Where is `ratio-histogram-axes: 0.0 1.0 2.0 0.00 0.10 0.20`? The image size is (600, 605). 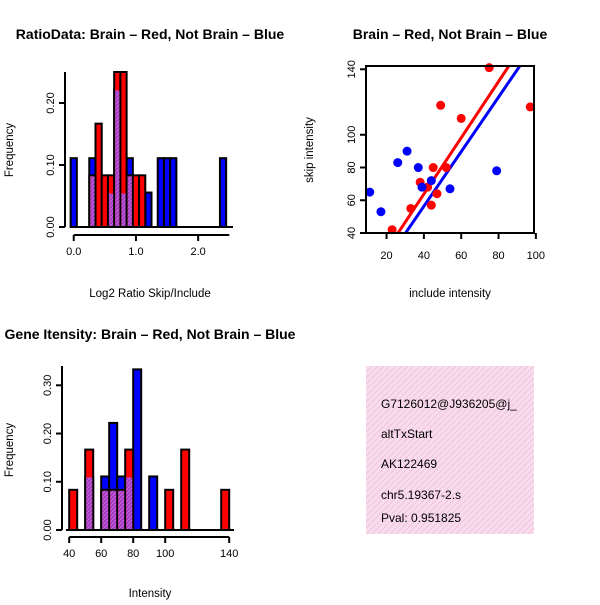
ratio-histogram-axes: 0.0 1.0 2.0 0.00 0.10 0.20 is located at coordinates (137, 165).